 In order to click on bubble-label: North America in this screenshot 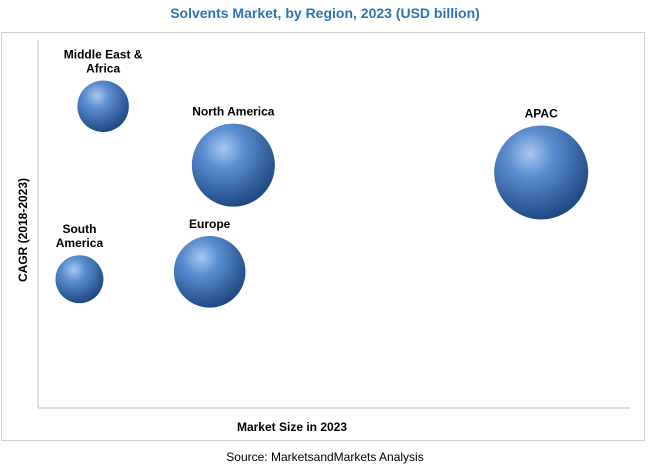, I will do `click(233, 112)`.